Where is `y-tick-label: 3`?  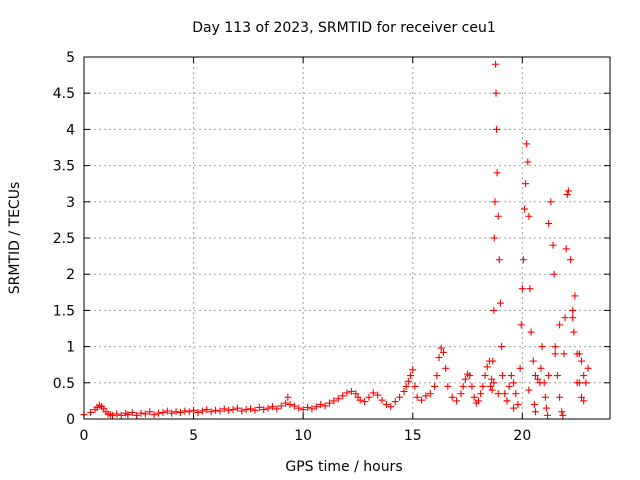
y-tick-label: 3 is located at coordinates (70, 203).